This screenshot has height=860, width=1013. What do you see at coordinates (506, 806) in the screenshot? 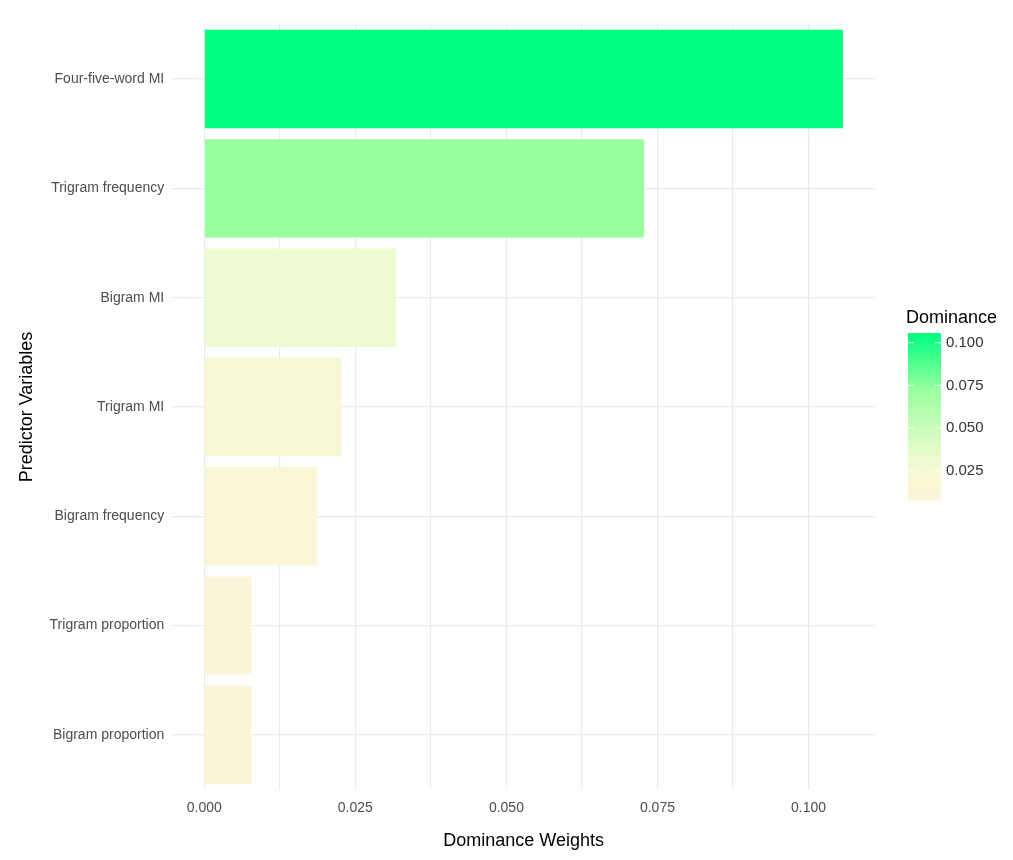
I see `x-tick-label: 0.050` at bounding box center [506, 806].